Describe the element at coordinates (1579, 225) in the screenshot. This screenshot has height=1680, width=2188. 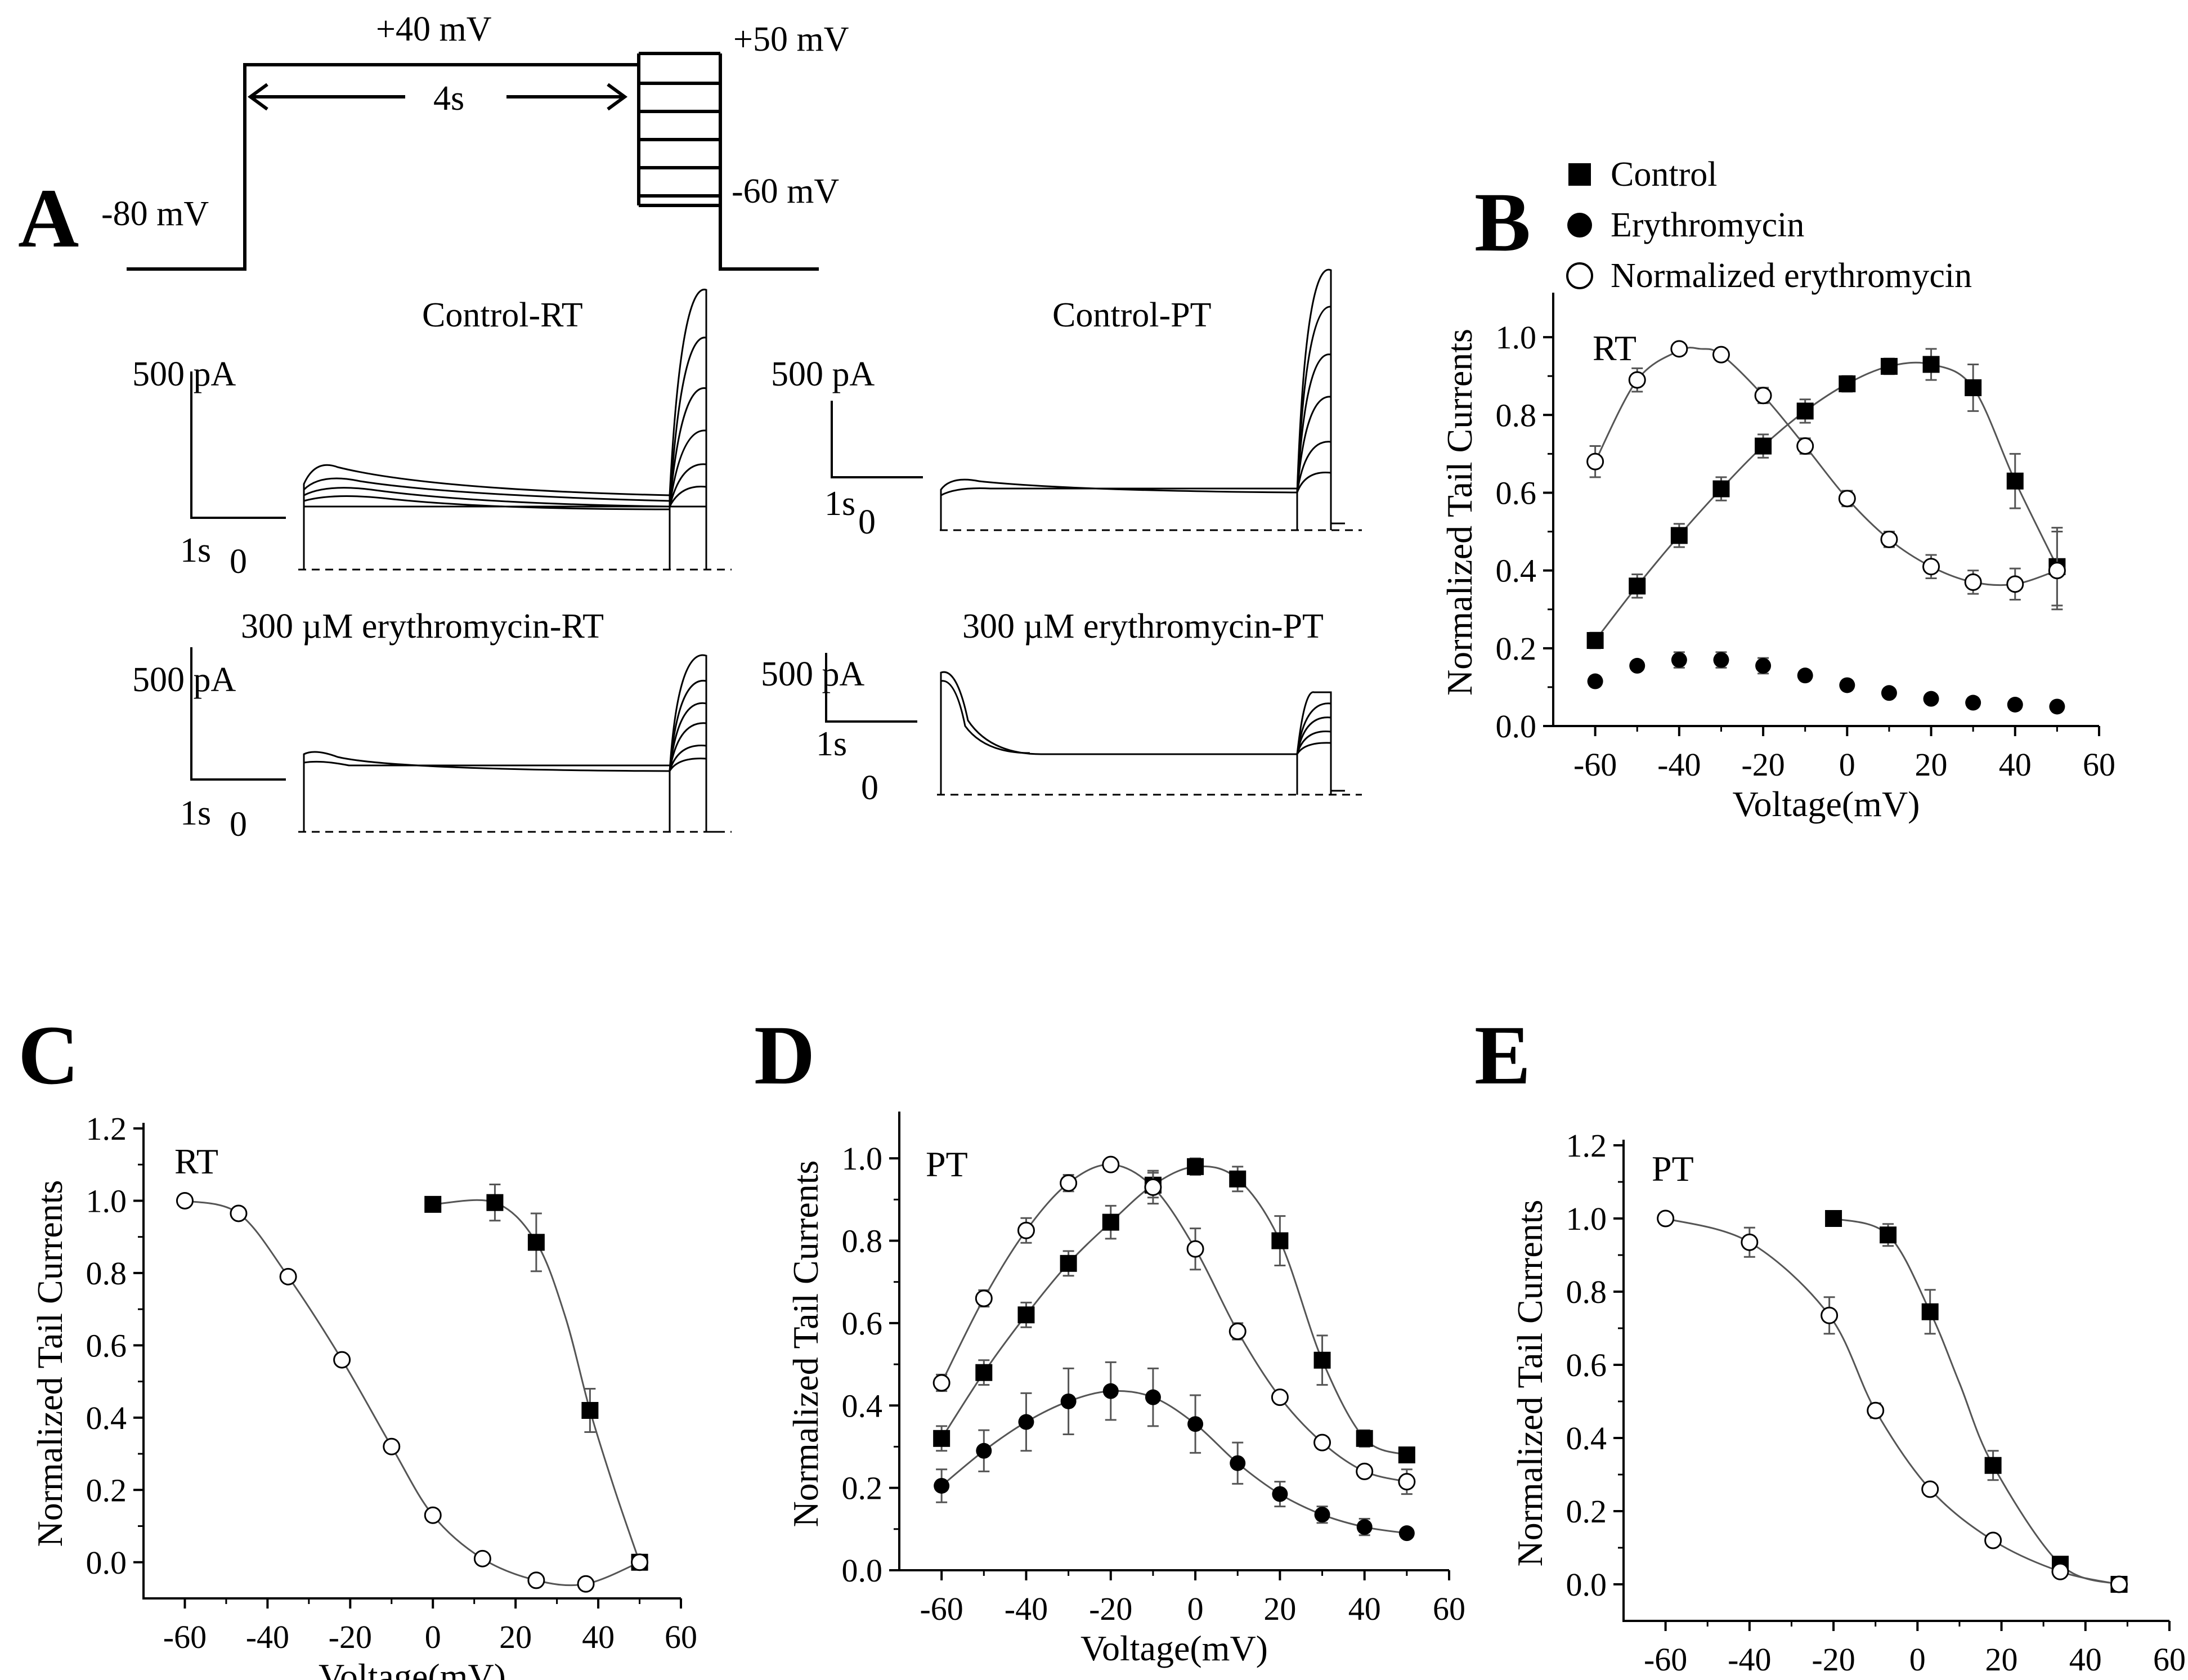
I see `legend-marker-erythromycin` at that location.